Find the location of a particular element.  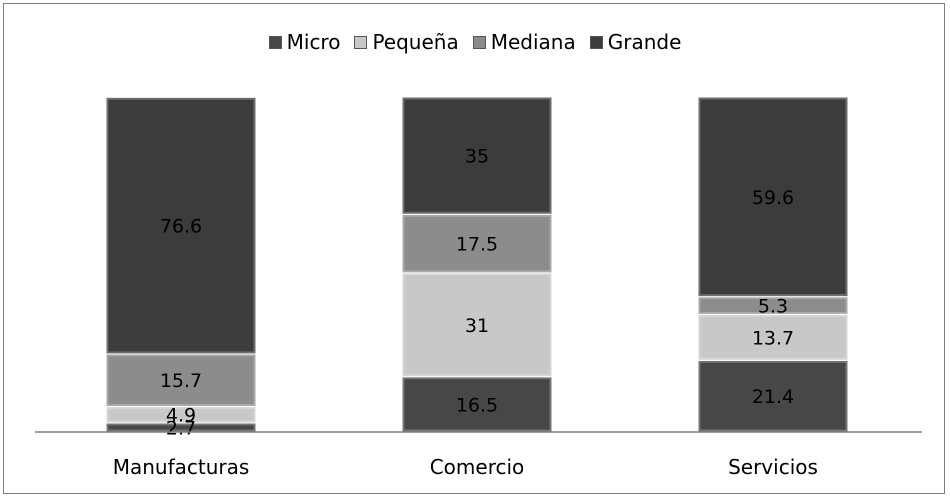

legend-label-mediana: Mediana is located at coordinates (533, 42).